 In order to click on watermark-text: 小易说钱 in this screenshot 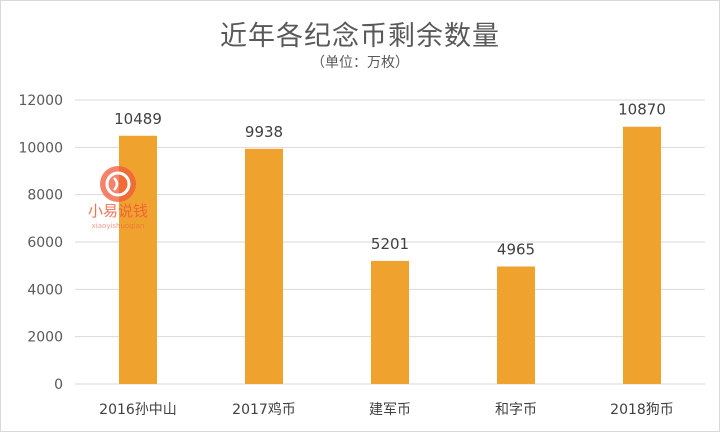, I will do `click(118, 211)`.